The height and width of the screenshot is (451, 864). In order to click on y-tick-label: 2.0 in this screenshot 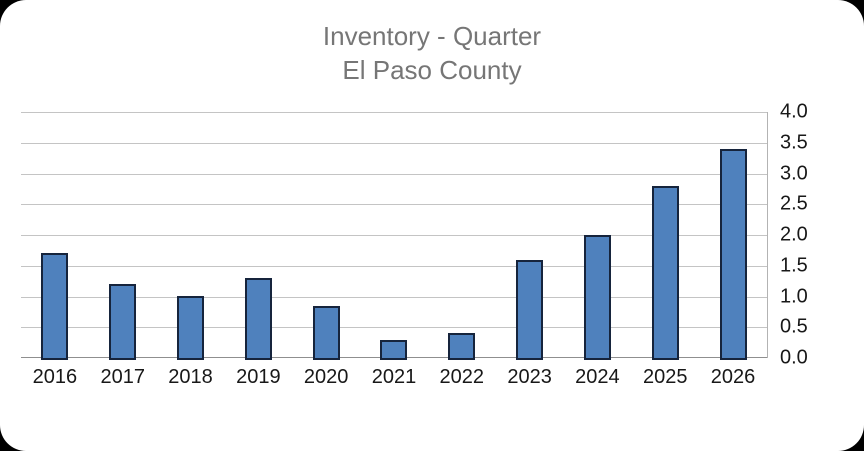, I will do `click(794, 234)`.